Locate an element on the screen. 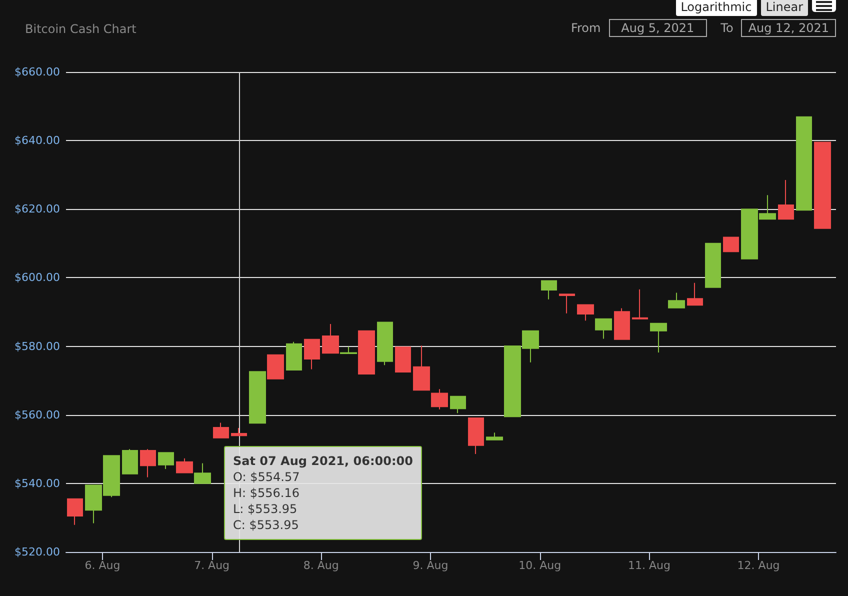 This screenshot has width=848, height=596. text: Logarithmic is located at coordinates (716, 8).